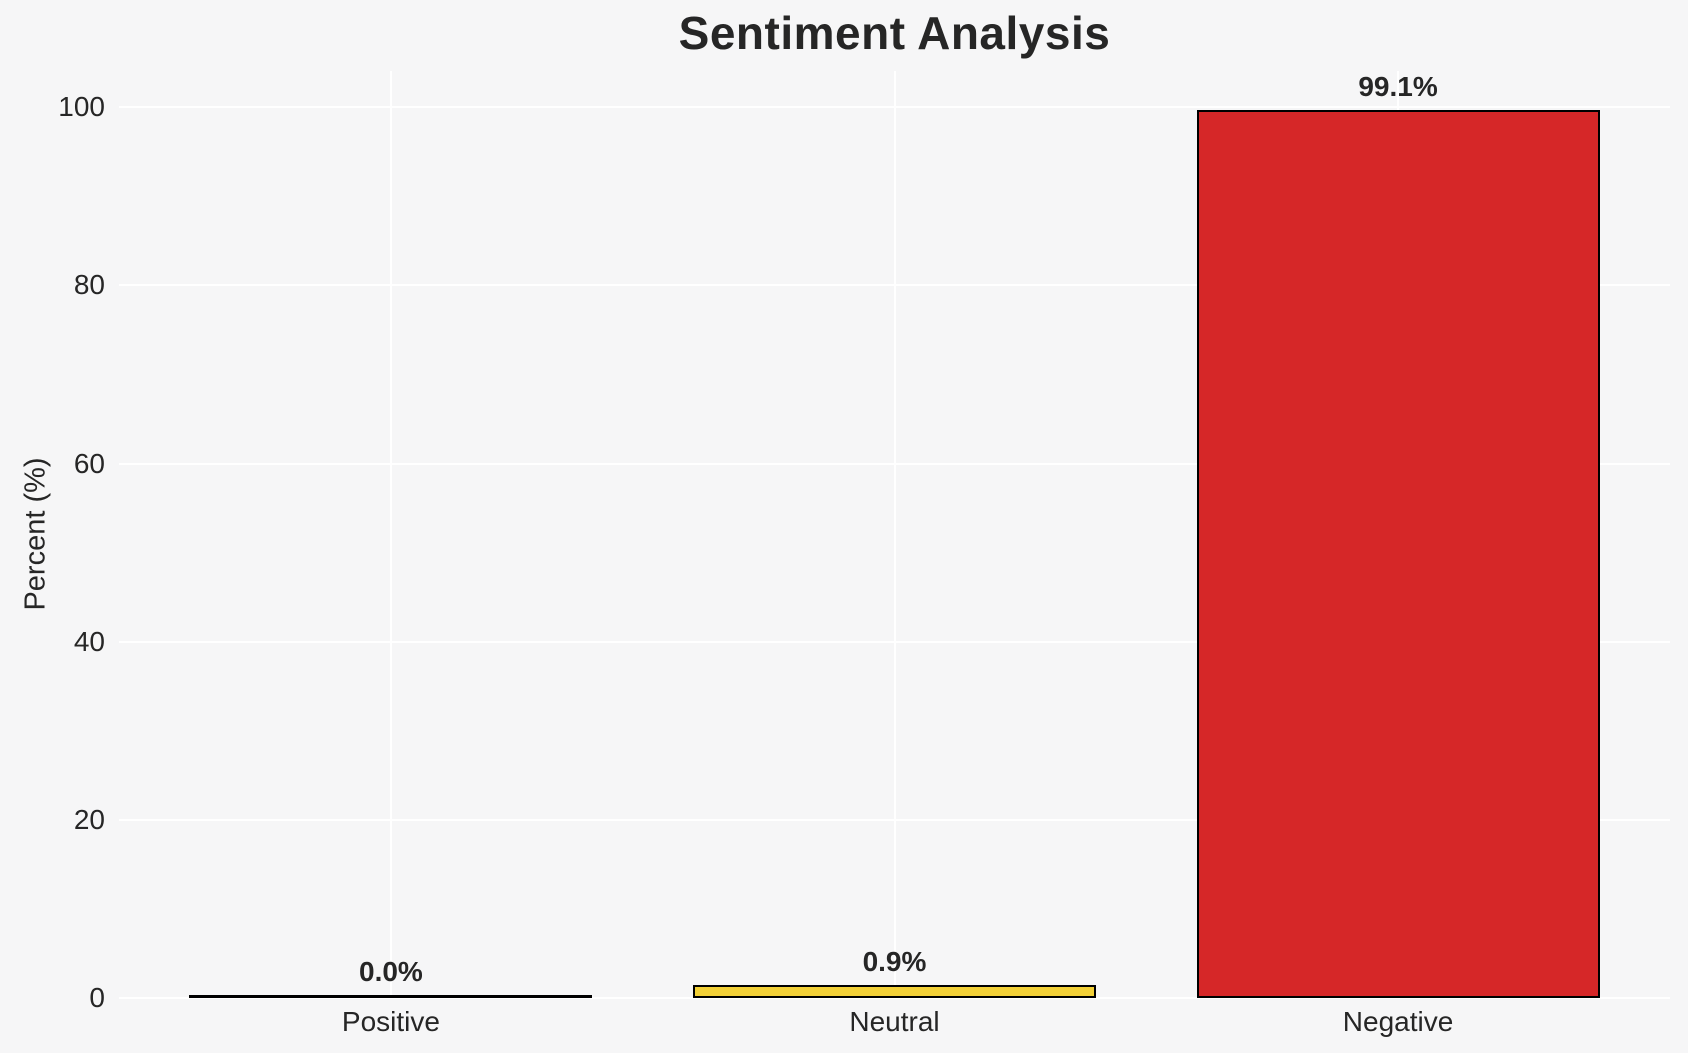 The image size is (1688, 1053). What do you see at coordinates (391, 971) in the screenshot?
I see `bar-value-label: 0.0%` at bounding box center [391, 971].